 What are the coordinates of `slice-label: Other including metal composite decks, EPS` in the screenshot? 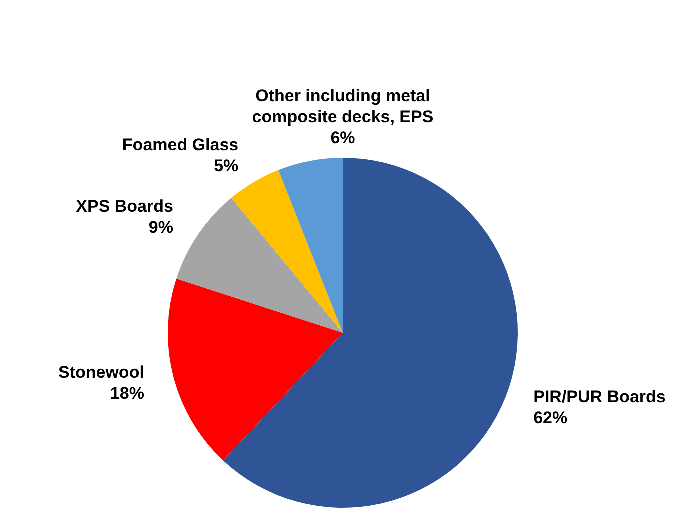 It's located at (343, 106).